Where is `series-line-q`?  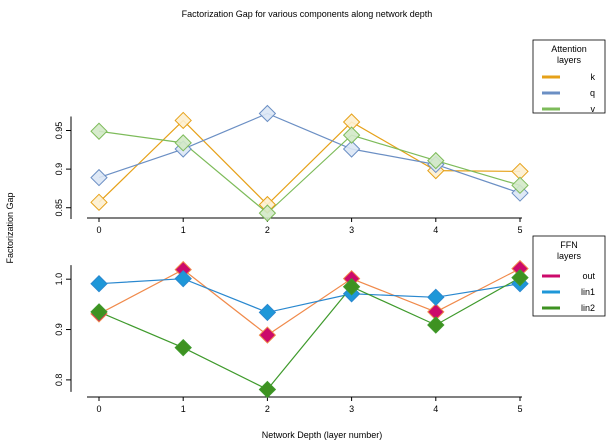
series-line-q is located at coordinates (309, 153).